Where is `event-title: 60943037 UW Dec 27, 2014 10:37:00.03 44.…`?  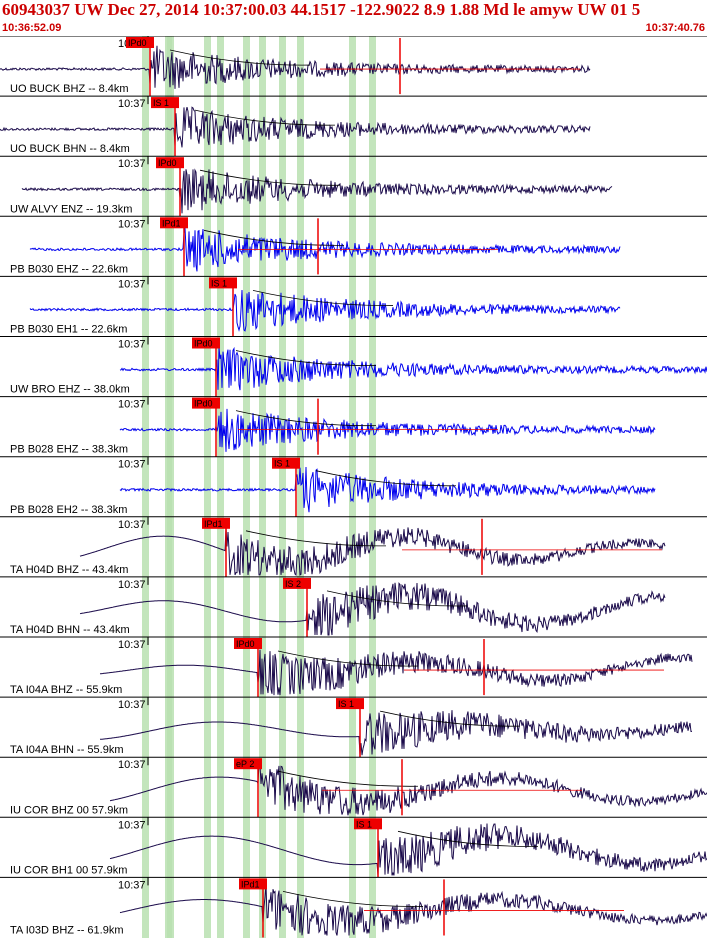 event-title: 60943037 UW Dec 27, 2014 10:37:00.03 44.… is located at coordinates (321, 9).